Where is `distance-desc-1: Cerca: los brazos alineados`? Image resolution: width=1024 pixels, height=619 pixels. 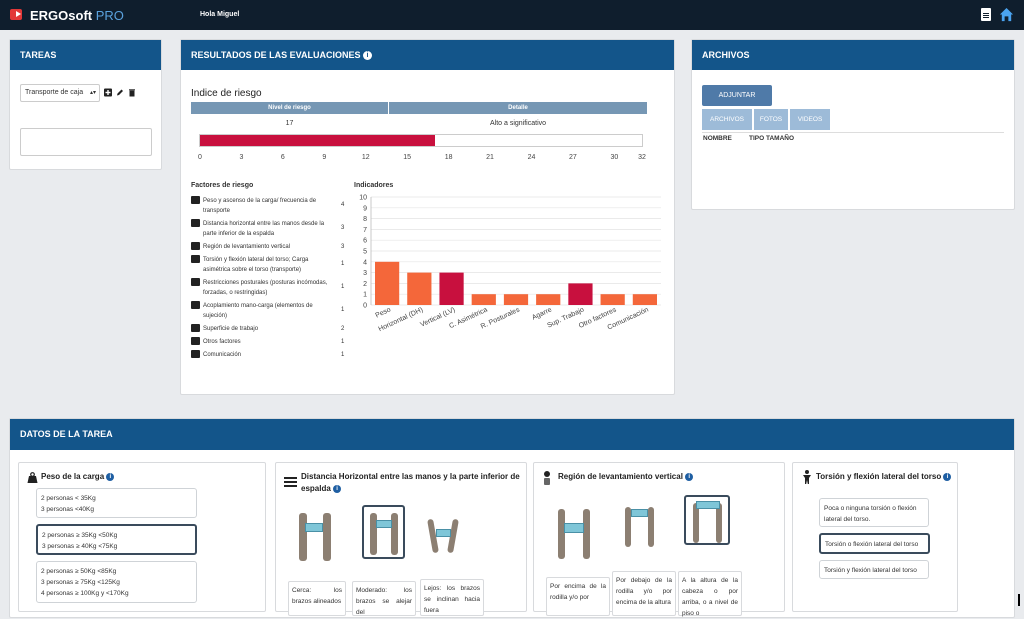 distance-desc-1: Cerca: los brazos alineados is located at coordinates (317, 598).